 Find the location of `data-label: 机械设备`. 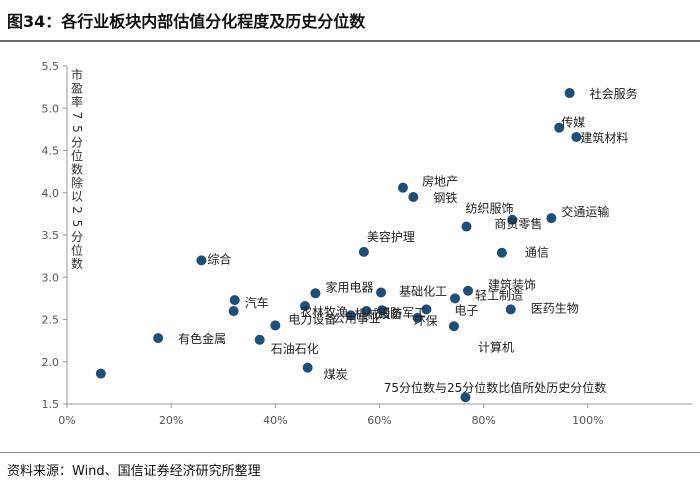

data-label: 机械设备 is located at coordinates (378, 313).